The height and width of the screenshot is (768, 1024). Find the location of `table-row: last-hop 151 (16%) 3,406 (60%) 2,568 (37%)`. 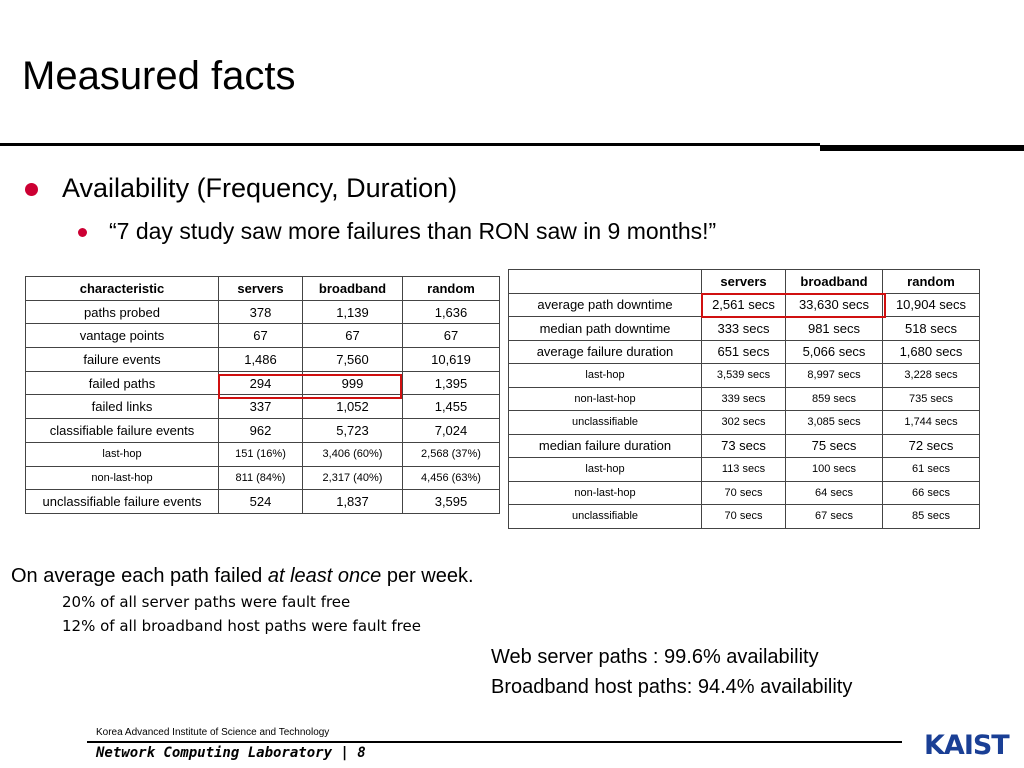

table-row: last-hop 151 (16%) 3,406 (60%) 2,568 (37%) is located at coordinates (262, 454).